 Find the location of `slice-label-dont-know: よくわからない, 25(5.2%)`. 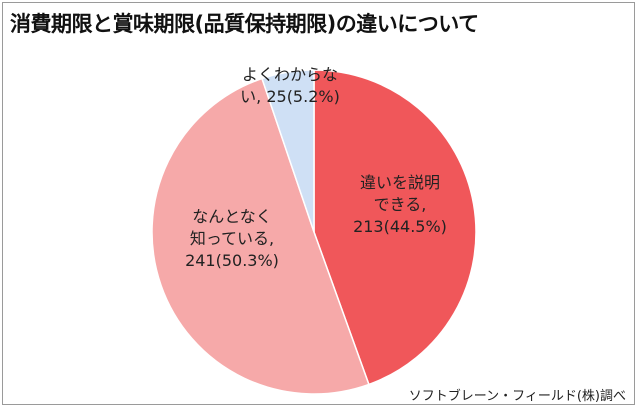

slice-label-dont-know: よくわからない, 25(5.2%) is located at coordinates (290, 85).